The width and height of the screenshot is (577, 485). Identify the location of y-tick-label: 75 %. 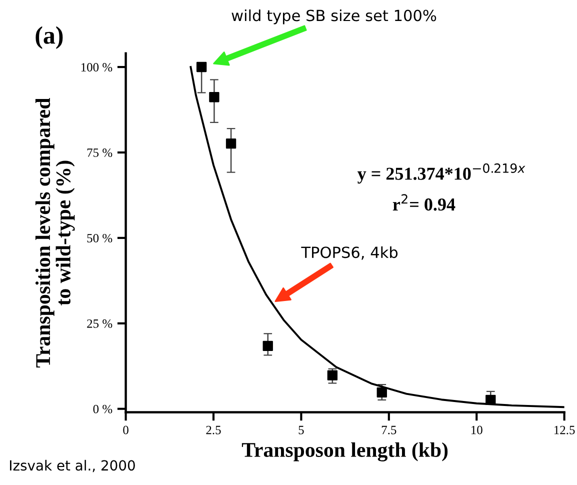
(99, 152).